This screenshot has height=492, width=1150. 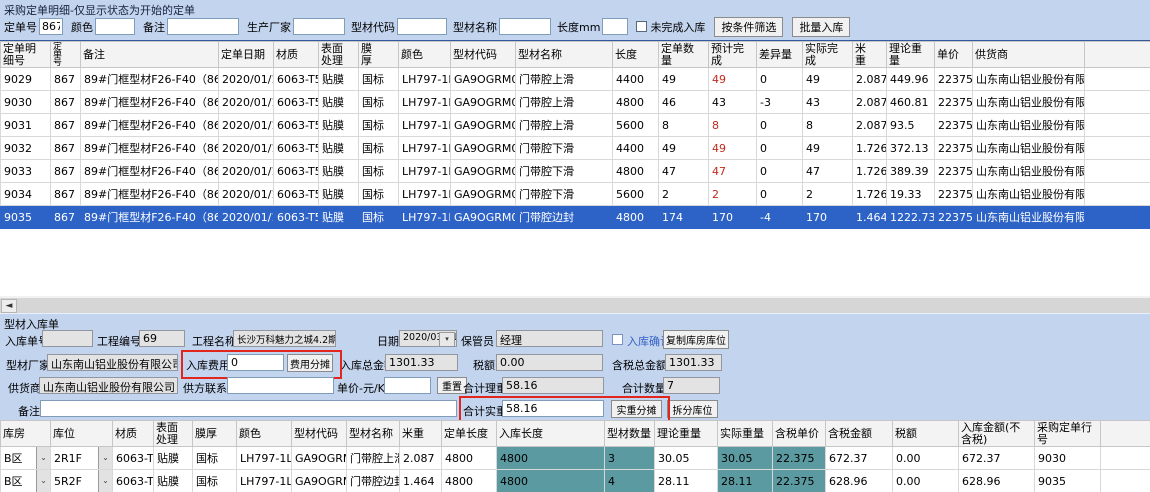 What do you see at coordinates (1028, 54) in the screenshot?
I see `column-header: 供货商` at bounding box center [1028, 54].